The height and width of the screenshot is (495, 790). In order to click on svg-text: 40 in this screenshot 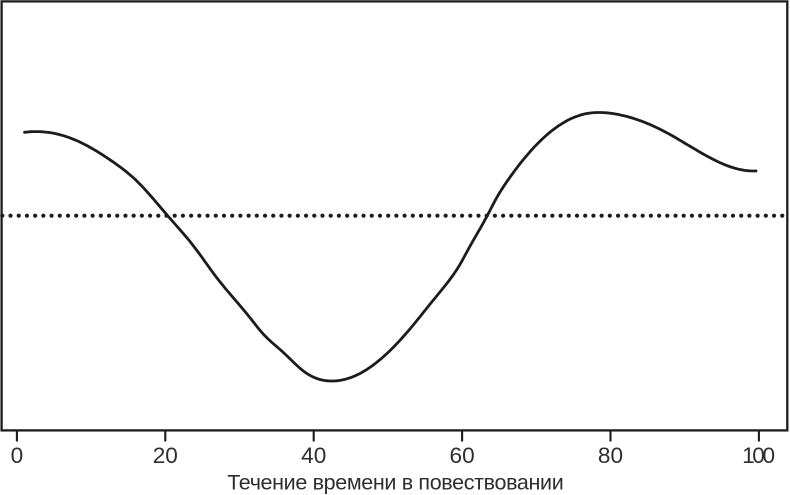, I will do `click(313, 455)`.